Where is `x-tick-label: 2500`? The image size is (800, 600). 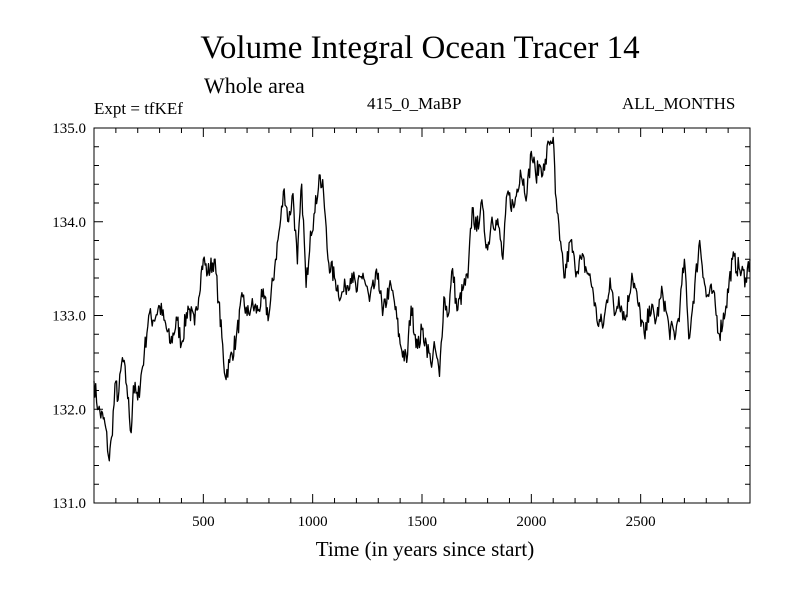
x-tick-label: 2500 is located at coordinates (641, 522).